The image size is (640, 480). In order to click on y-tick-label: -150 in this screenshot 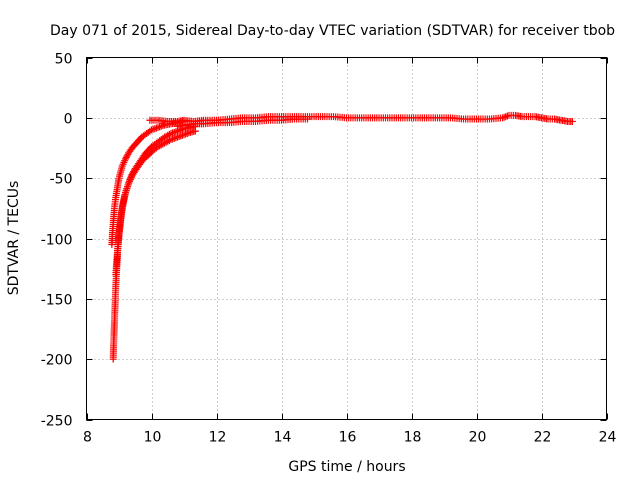, I will do `click(57, 301)`.